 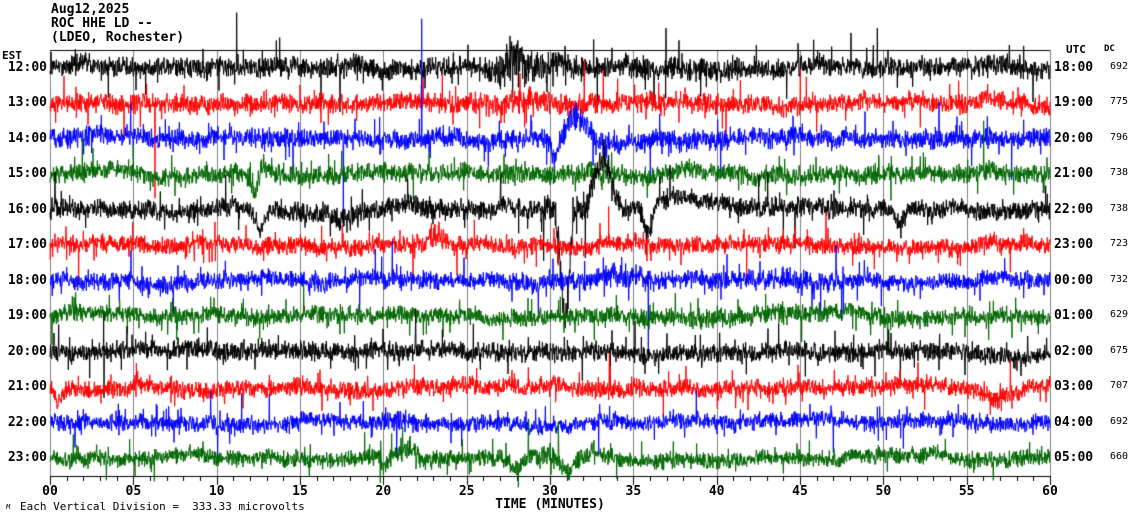 What do you see at coordinates (1118, 102) in the screenshot?
I see `dc-value-19:00: 775` at bounding box center [1118, 102].